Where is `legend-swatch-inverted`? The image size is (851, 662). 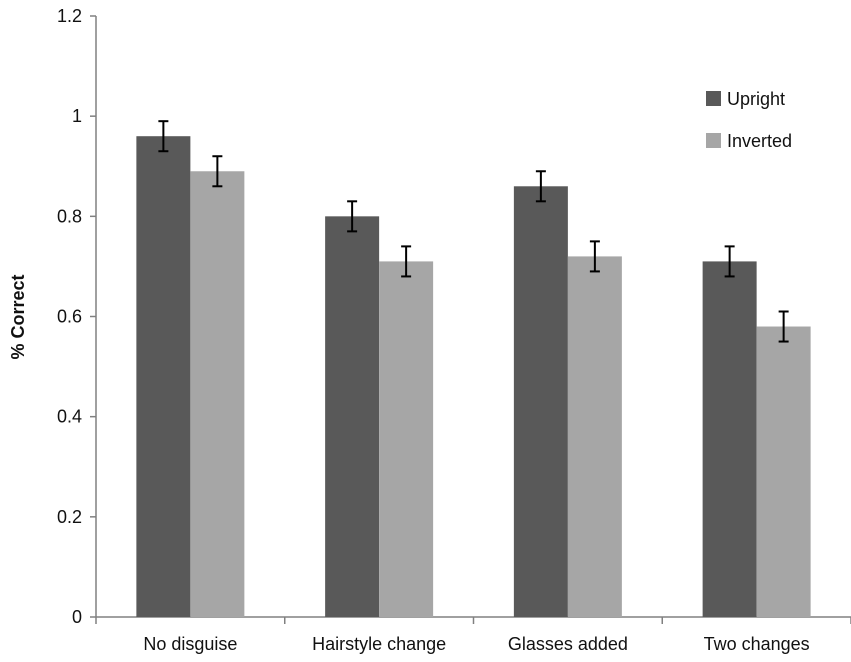
legend-swatch-inverted is located at coordinates (713, 140).